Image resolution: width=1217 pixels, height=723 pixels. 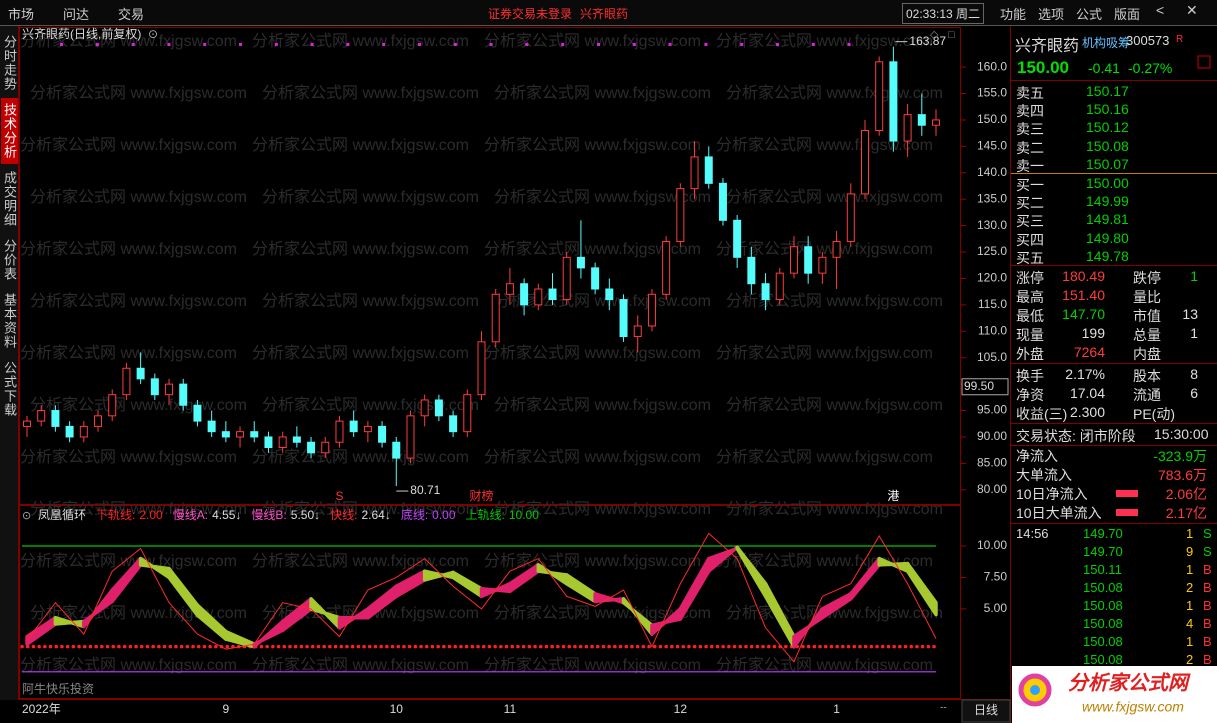 What do you see at coordinates (1154, 414) in the screenshot?
I see `stat-label: PE(动)` at bounding box center [1154, 414].